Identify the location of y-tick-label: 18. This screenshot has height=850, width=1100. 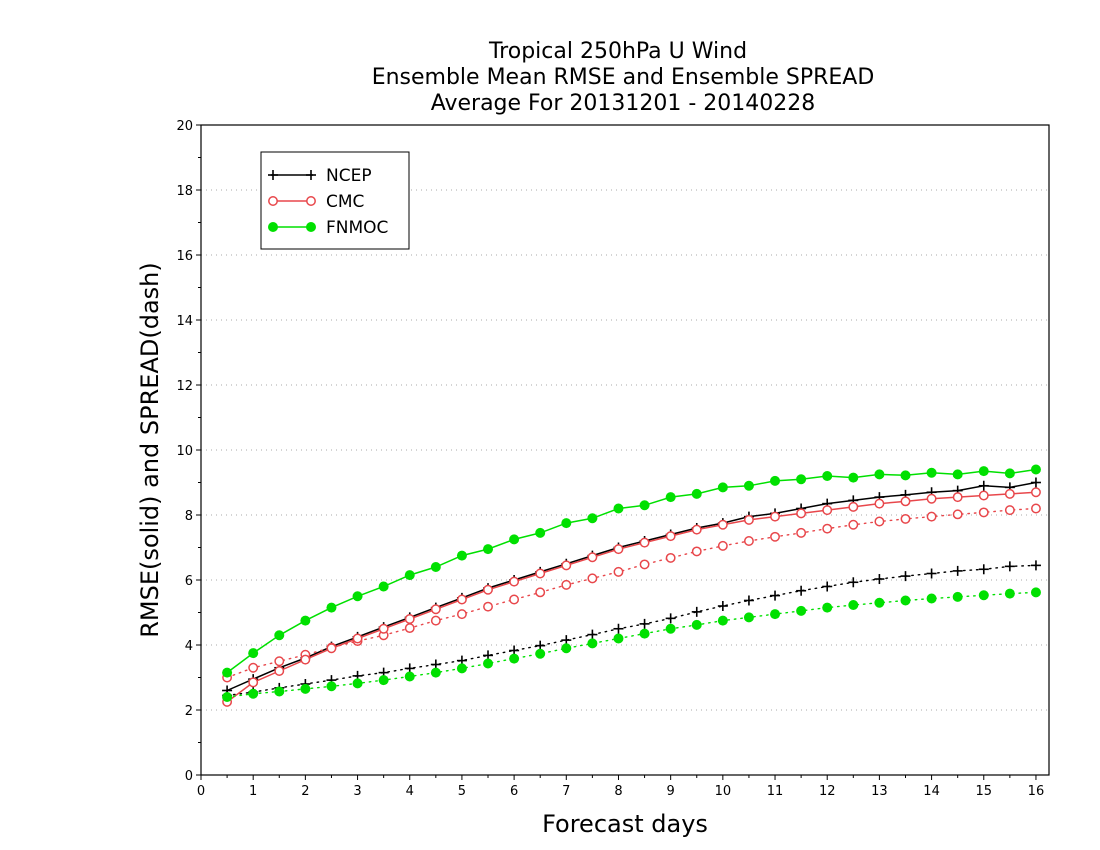
(184, 191).